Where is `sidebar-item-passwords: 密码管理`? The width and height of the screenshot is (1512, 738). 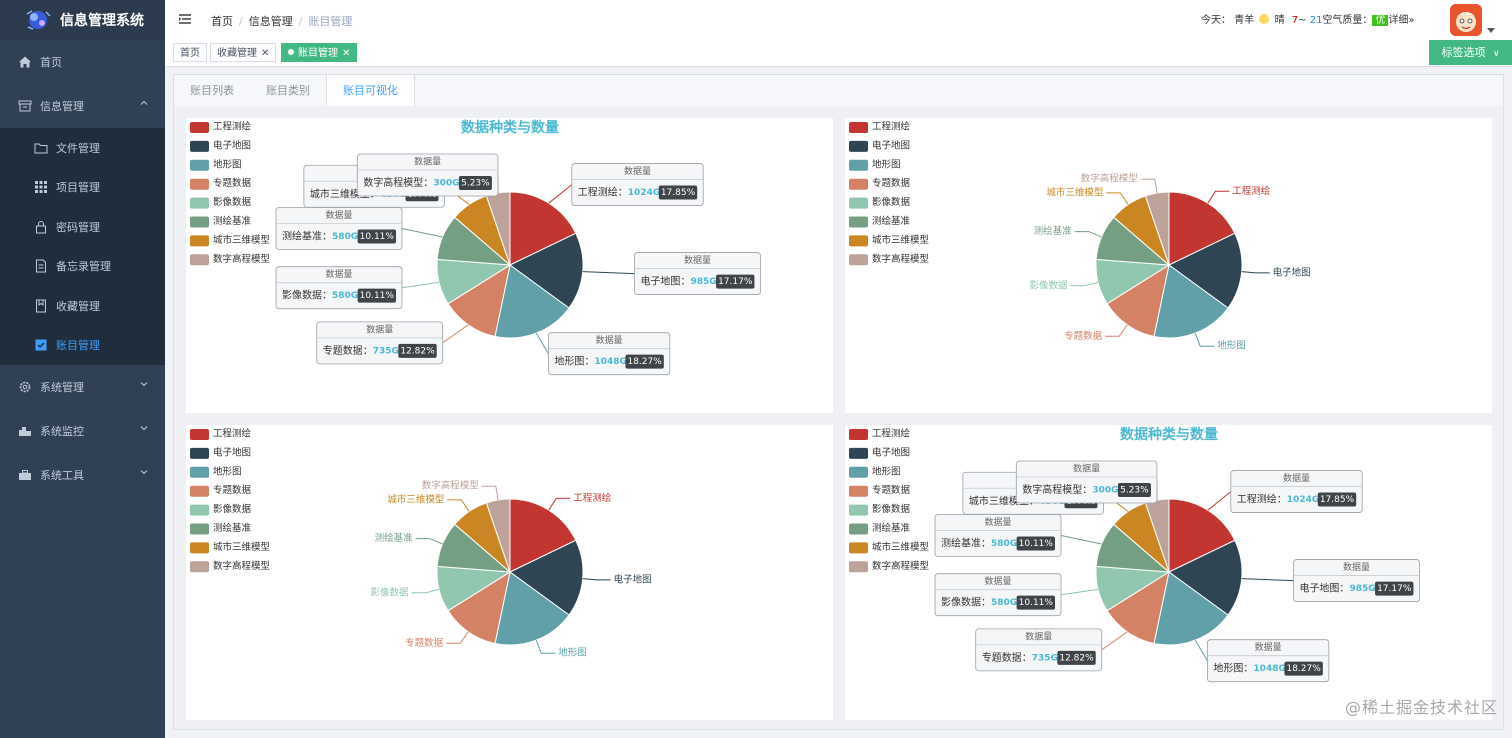
sidebar-item-passwords: 密码管理 is located at coordinates (82, 227).